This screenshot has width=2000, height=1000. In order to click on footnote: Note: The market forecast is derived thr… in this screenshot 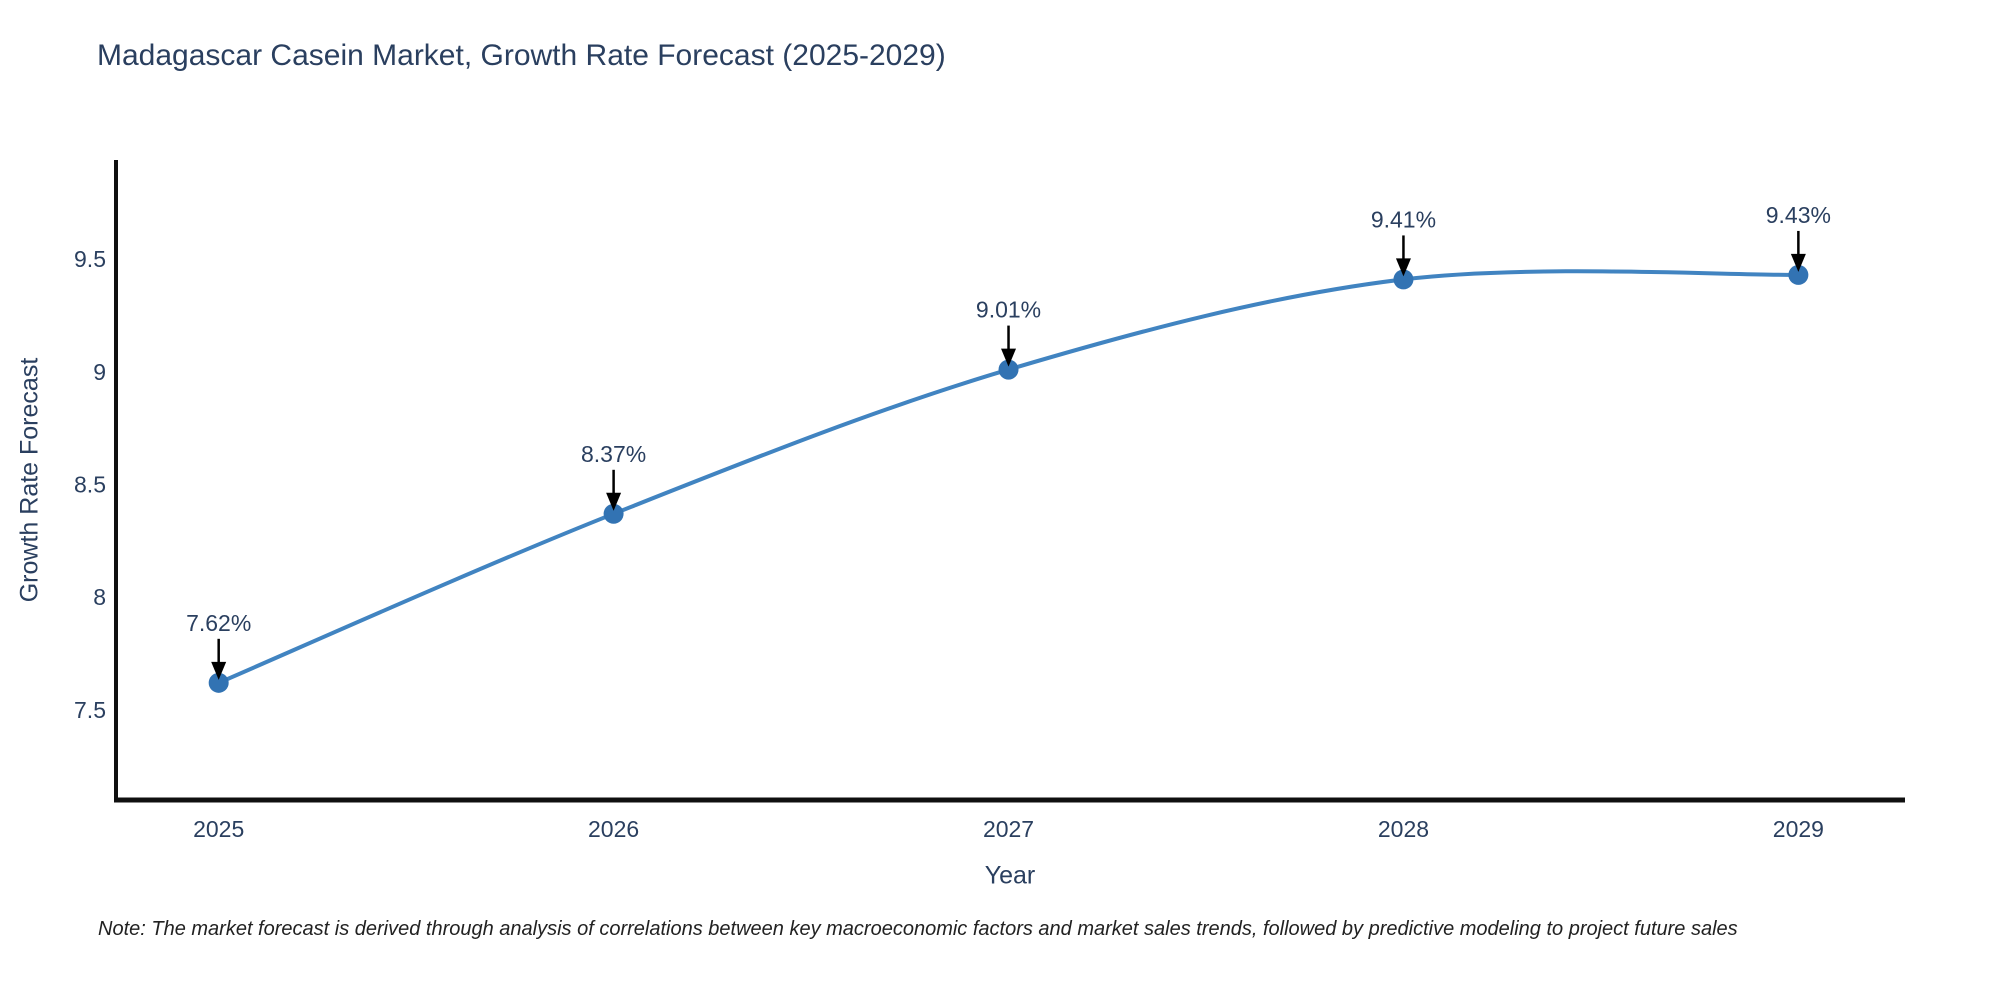, I will do `click(918, 929)`.